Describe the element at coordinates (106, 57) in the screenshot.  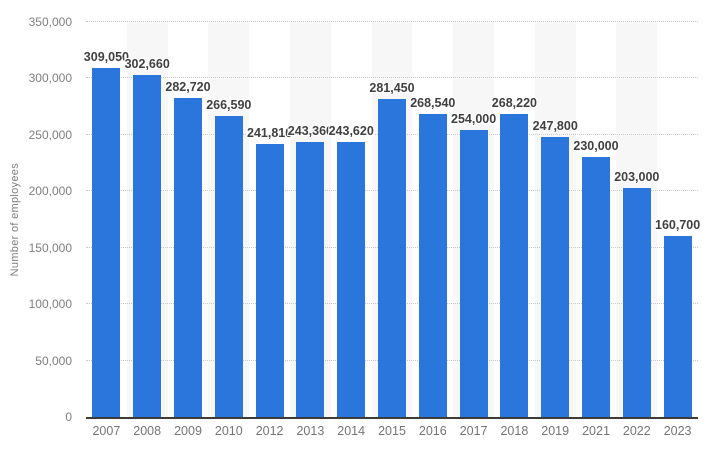
I see `bar-value-label: 309,050` at that location.